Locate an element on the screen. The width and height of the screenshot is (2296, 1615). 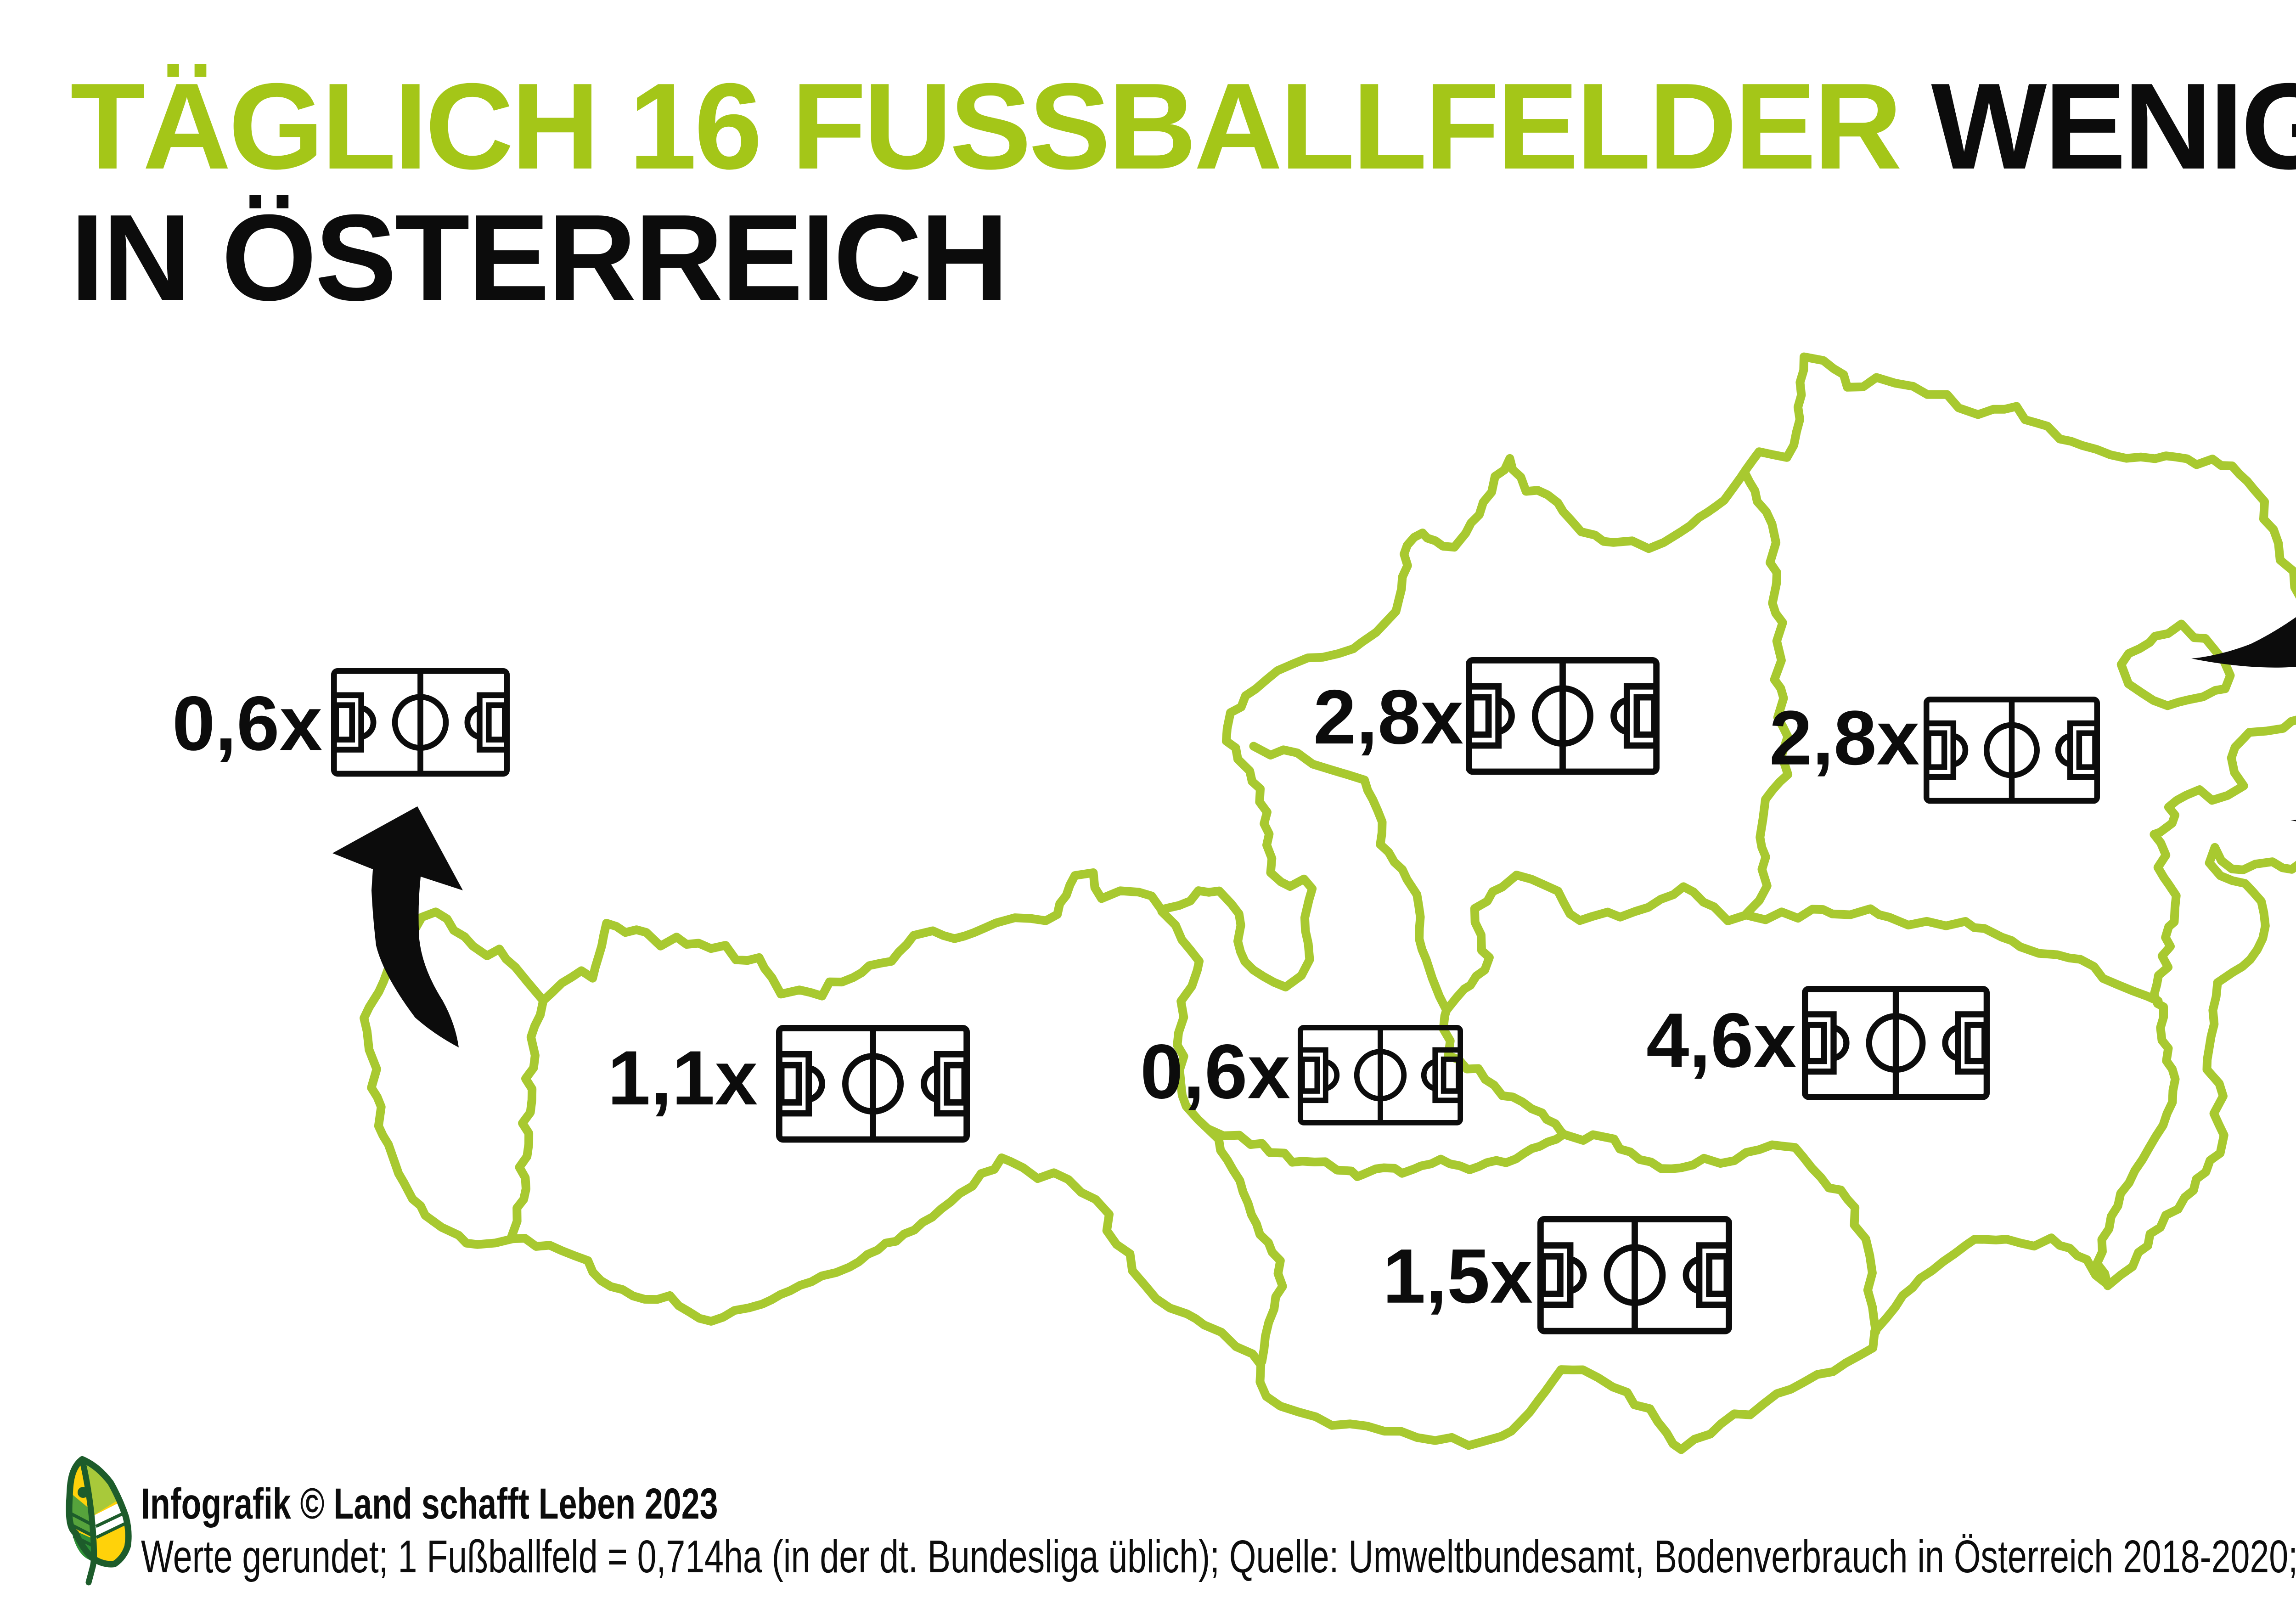
svg-text: 1,5x is located at coordinates (1458, 1276).